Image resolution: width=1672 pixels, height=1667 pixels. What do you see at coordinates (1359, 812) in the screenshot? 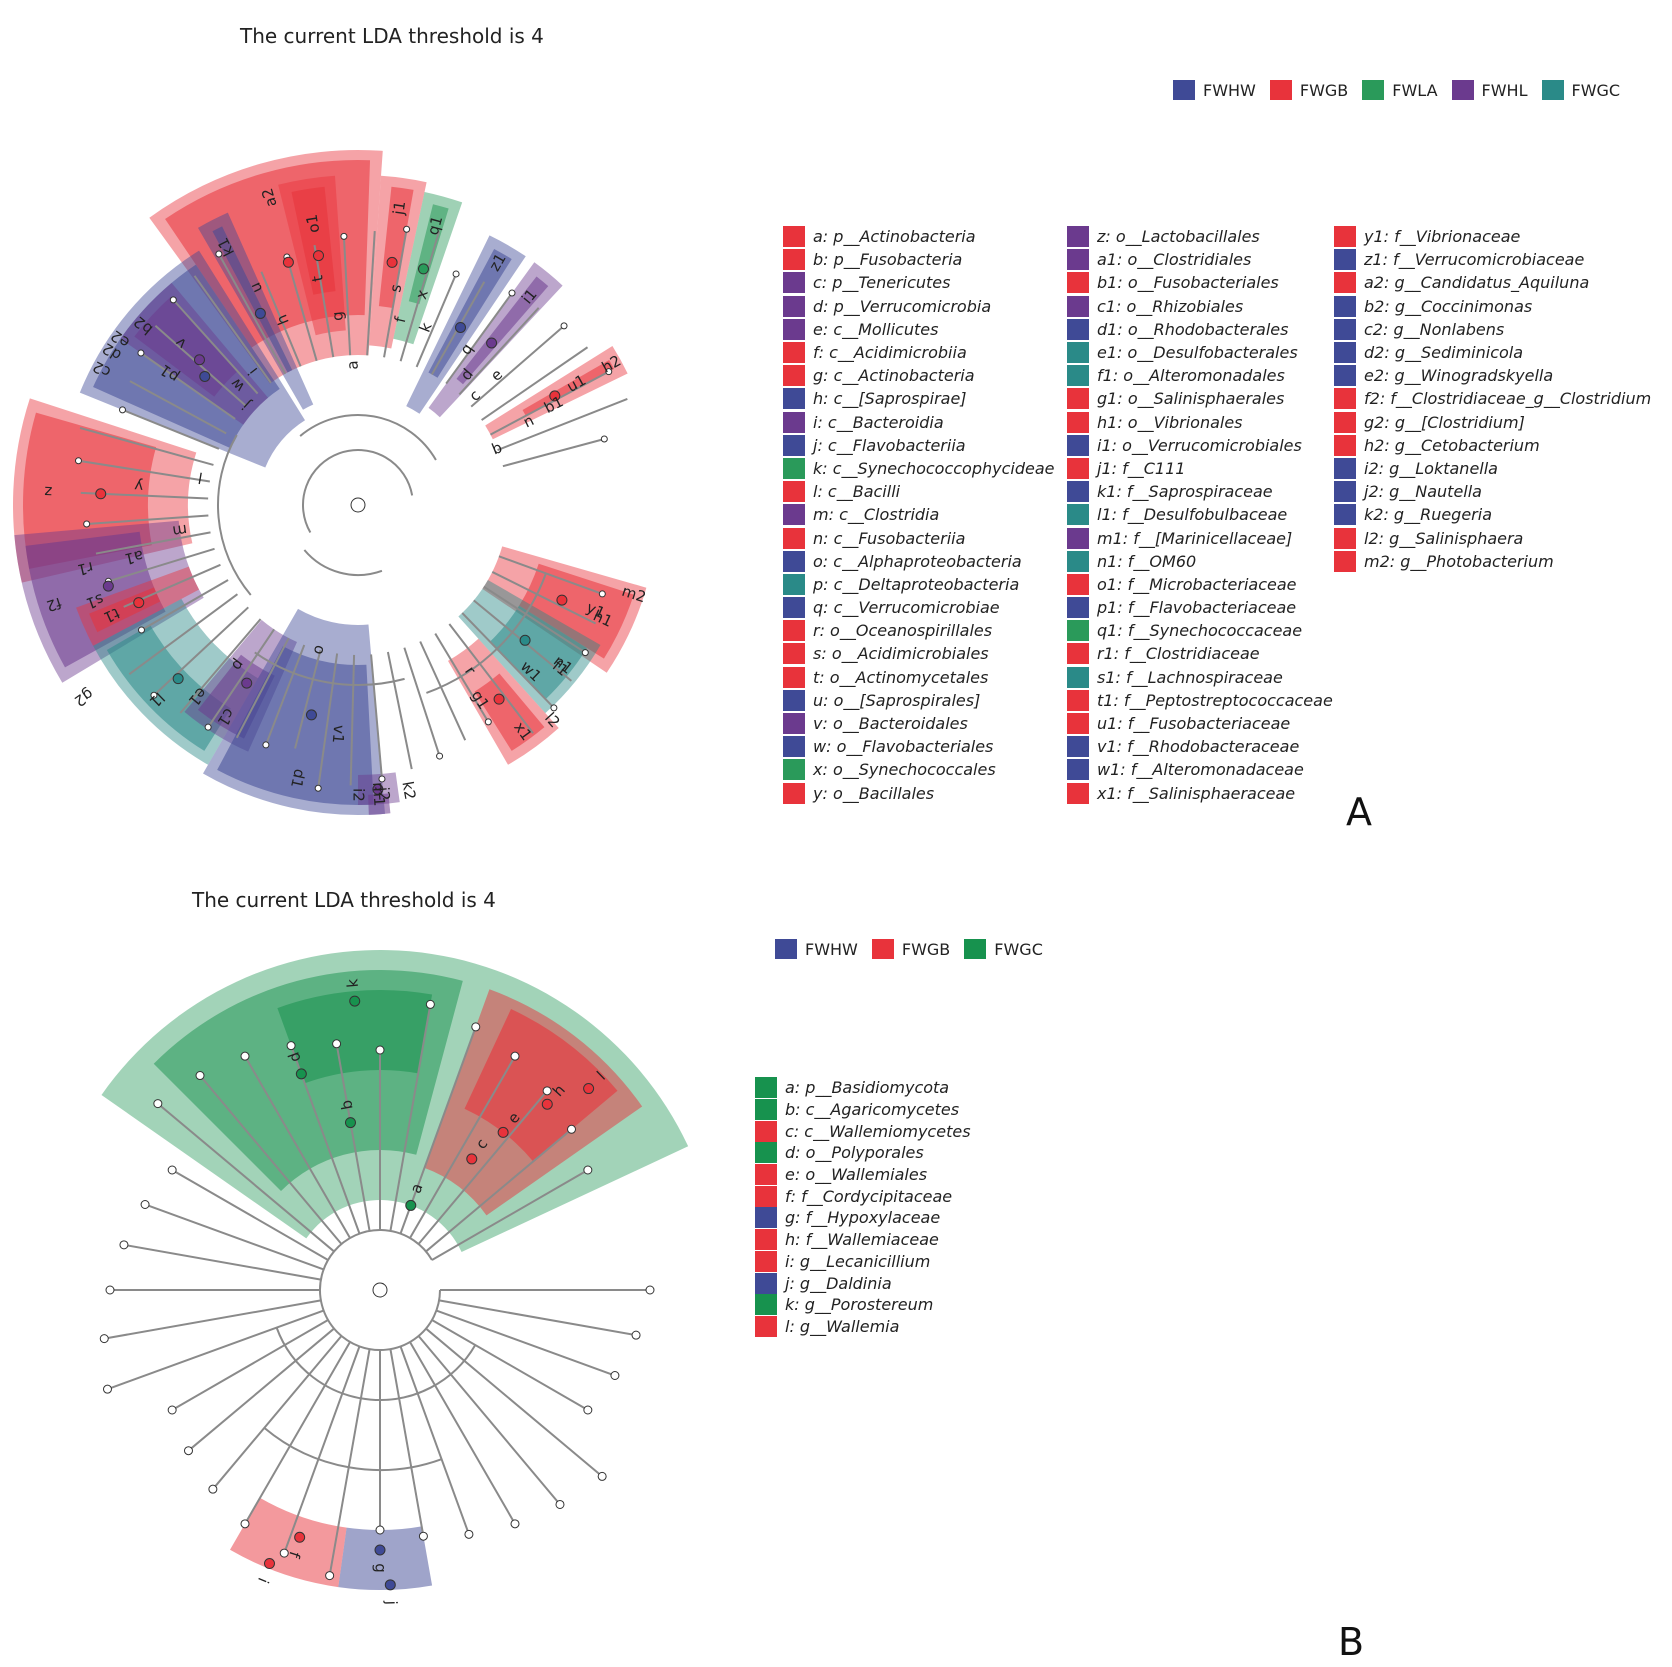
I see `panel-a-letter: A` at bounding box center [1359, 812].